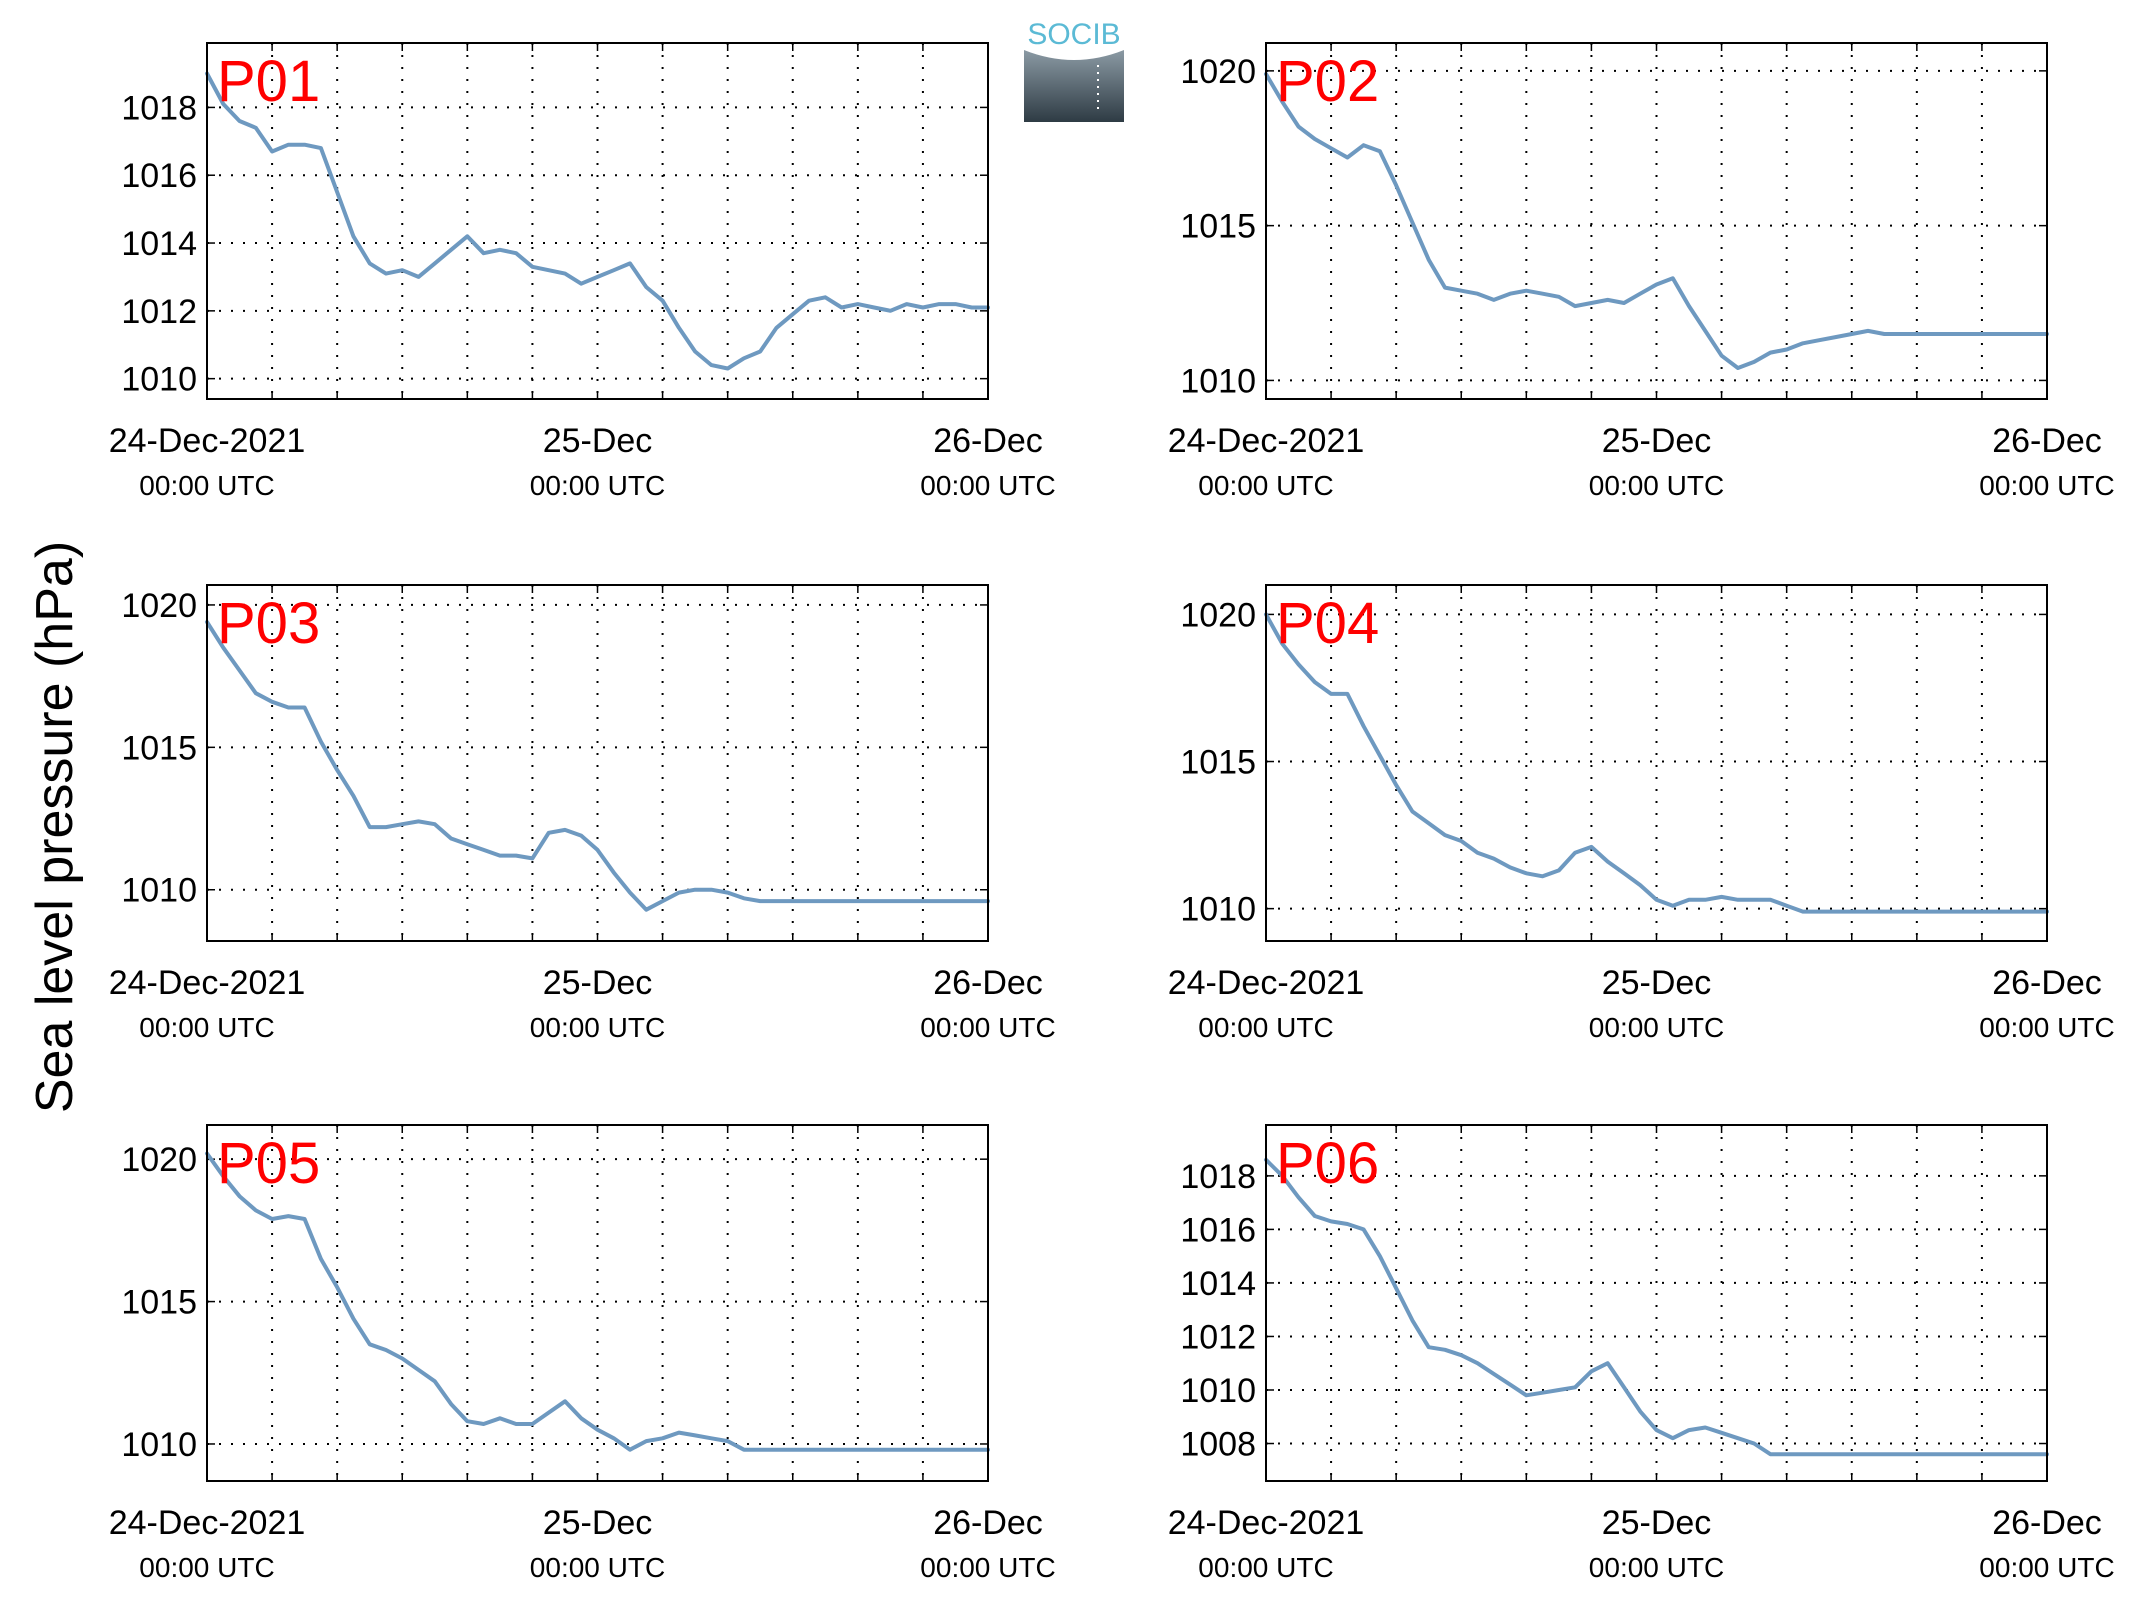 The width and height of the screenshot is (2133, 1608). Describe the element at coordinates (268, 1163) in the screenshot. I see `panel-label: P05` at that location.